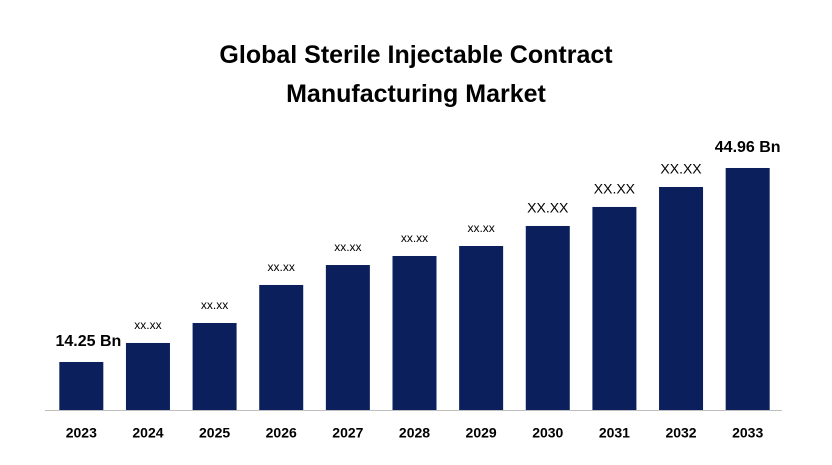 The image size is (832, 465). I want to click on x-tick-label: 2023, so click(81, 433).